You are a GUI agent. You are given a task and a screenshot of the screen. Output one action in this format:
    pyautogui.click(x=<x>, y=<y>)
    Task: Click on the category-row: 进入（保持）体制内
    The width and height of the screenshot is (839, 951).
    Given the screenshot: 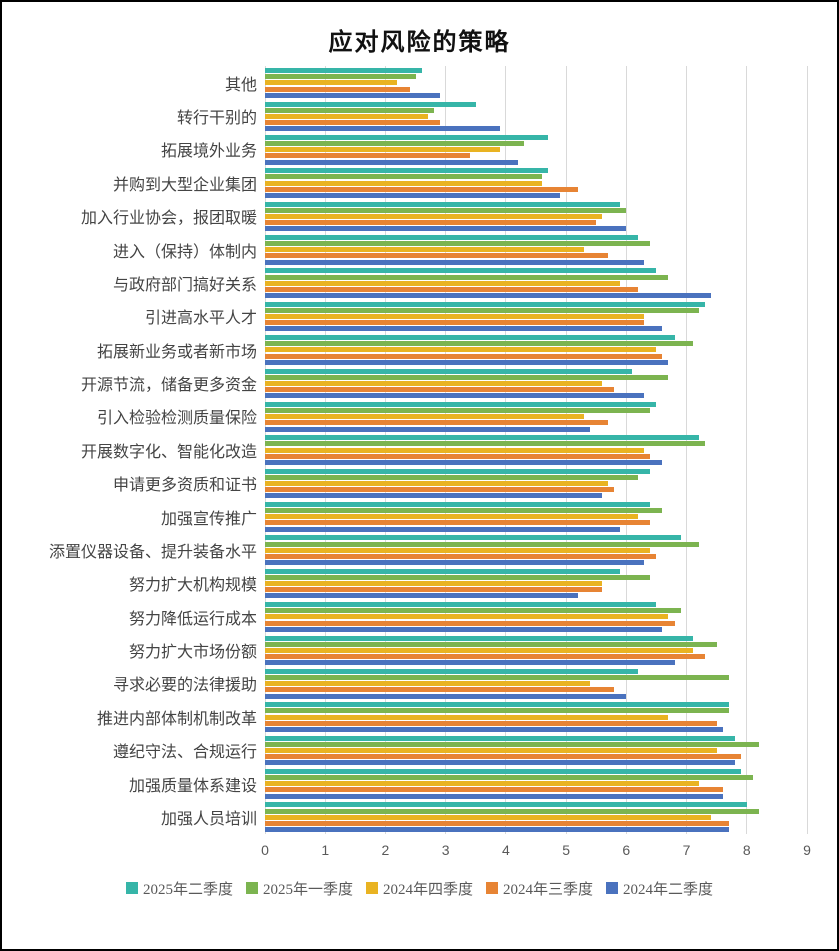 What is the action you would take?
    pyautogui.click(x=460, y=249)
    